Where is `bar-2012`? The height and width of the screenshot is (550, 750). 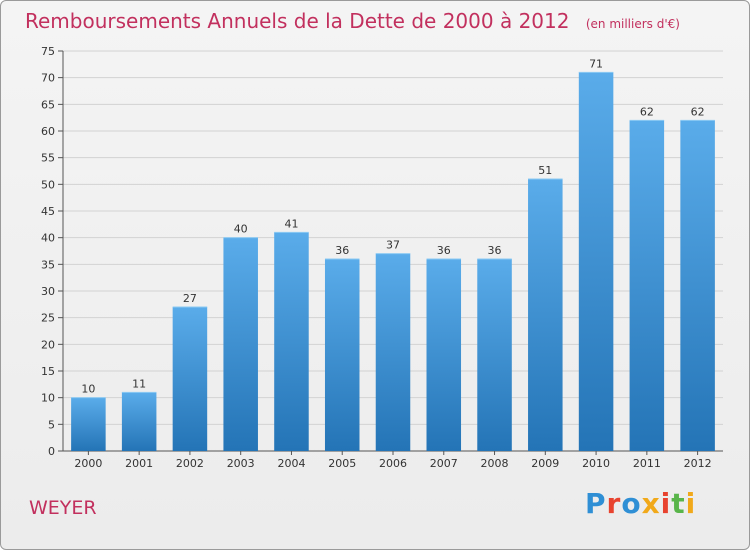
bar-2012 is located at coordinates (697, 285).